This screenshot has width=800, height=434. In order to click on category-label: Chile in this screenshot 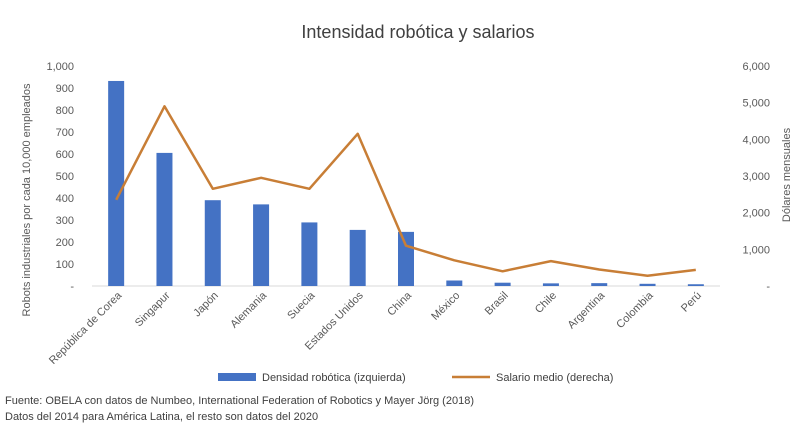, I will do `click(546, 303)`.